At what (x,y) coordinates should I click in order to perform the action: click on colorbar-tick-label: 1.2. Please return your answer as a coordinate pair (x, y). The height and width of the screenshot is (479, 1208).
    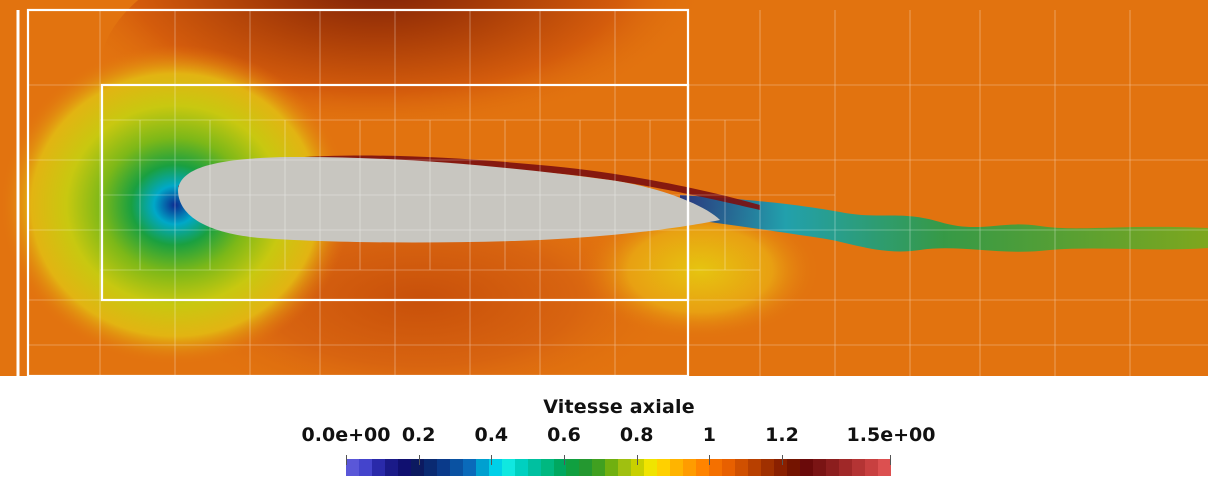
    Looking at the image, I should click on (782, 435).